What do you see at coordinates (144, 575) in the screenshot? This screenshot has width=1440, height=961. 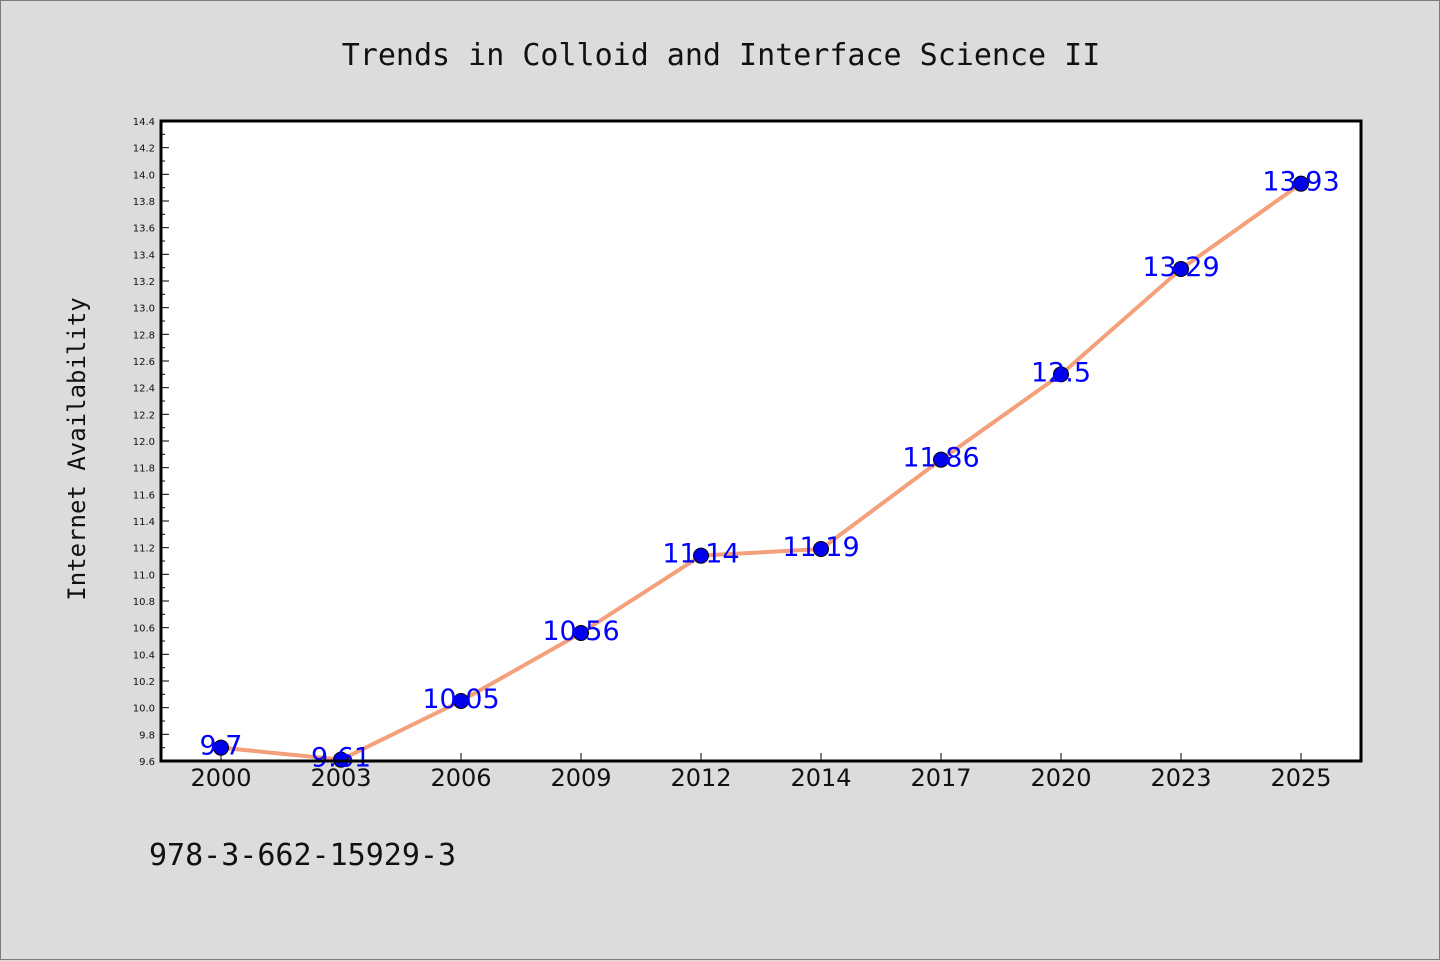 I see `y-tick-label: 11.0` at bounding box center [144, 575].